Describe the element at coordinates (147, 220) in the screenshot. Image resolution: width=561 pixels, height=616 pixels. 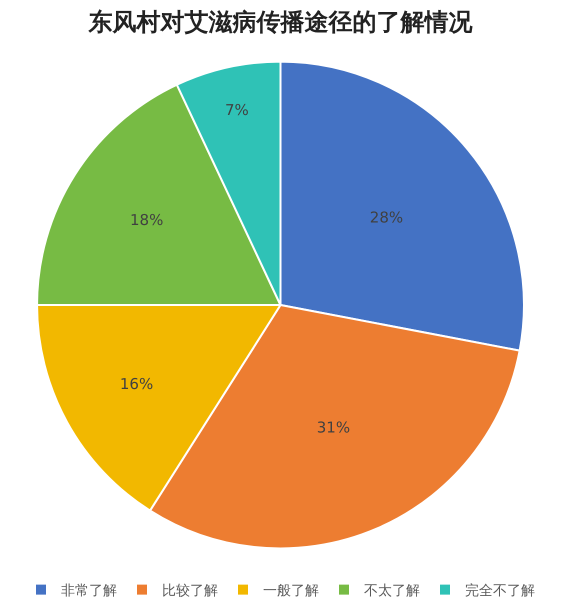
I see `data-label: 18%` at that location.